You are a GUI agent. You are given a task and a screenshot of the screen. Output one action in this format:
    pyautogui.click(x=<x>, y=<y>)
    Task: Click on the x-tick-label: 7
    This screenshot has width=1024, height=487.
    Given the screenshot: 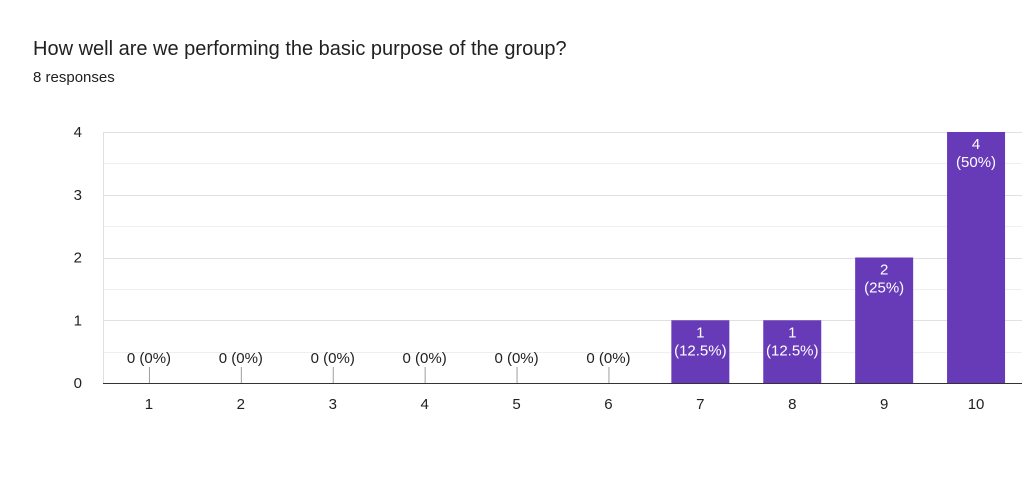 What is the action you would take?
    pyautogui.click(x=700, y=404)
    